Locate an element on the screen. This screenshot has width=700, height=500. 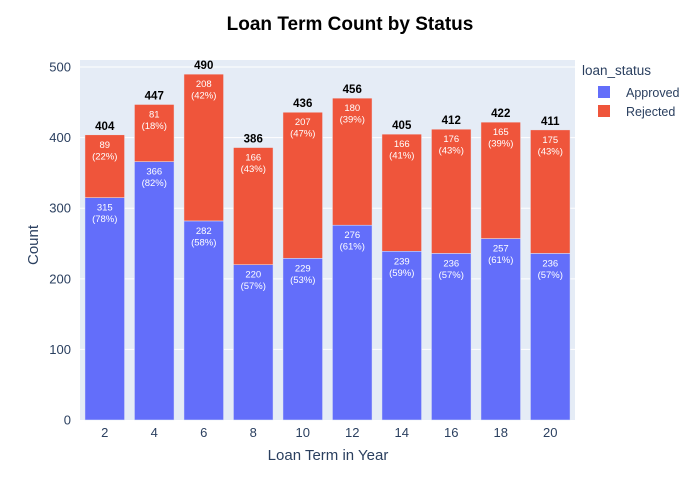
x-tick-label: 12 is located at coordinates (352, 432).